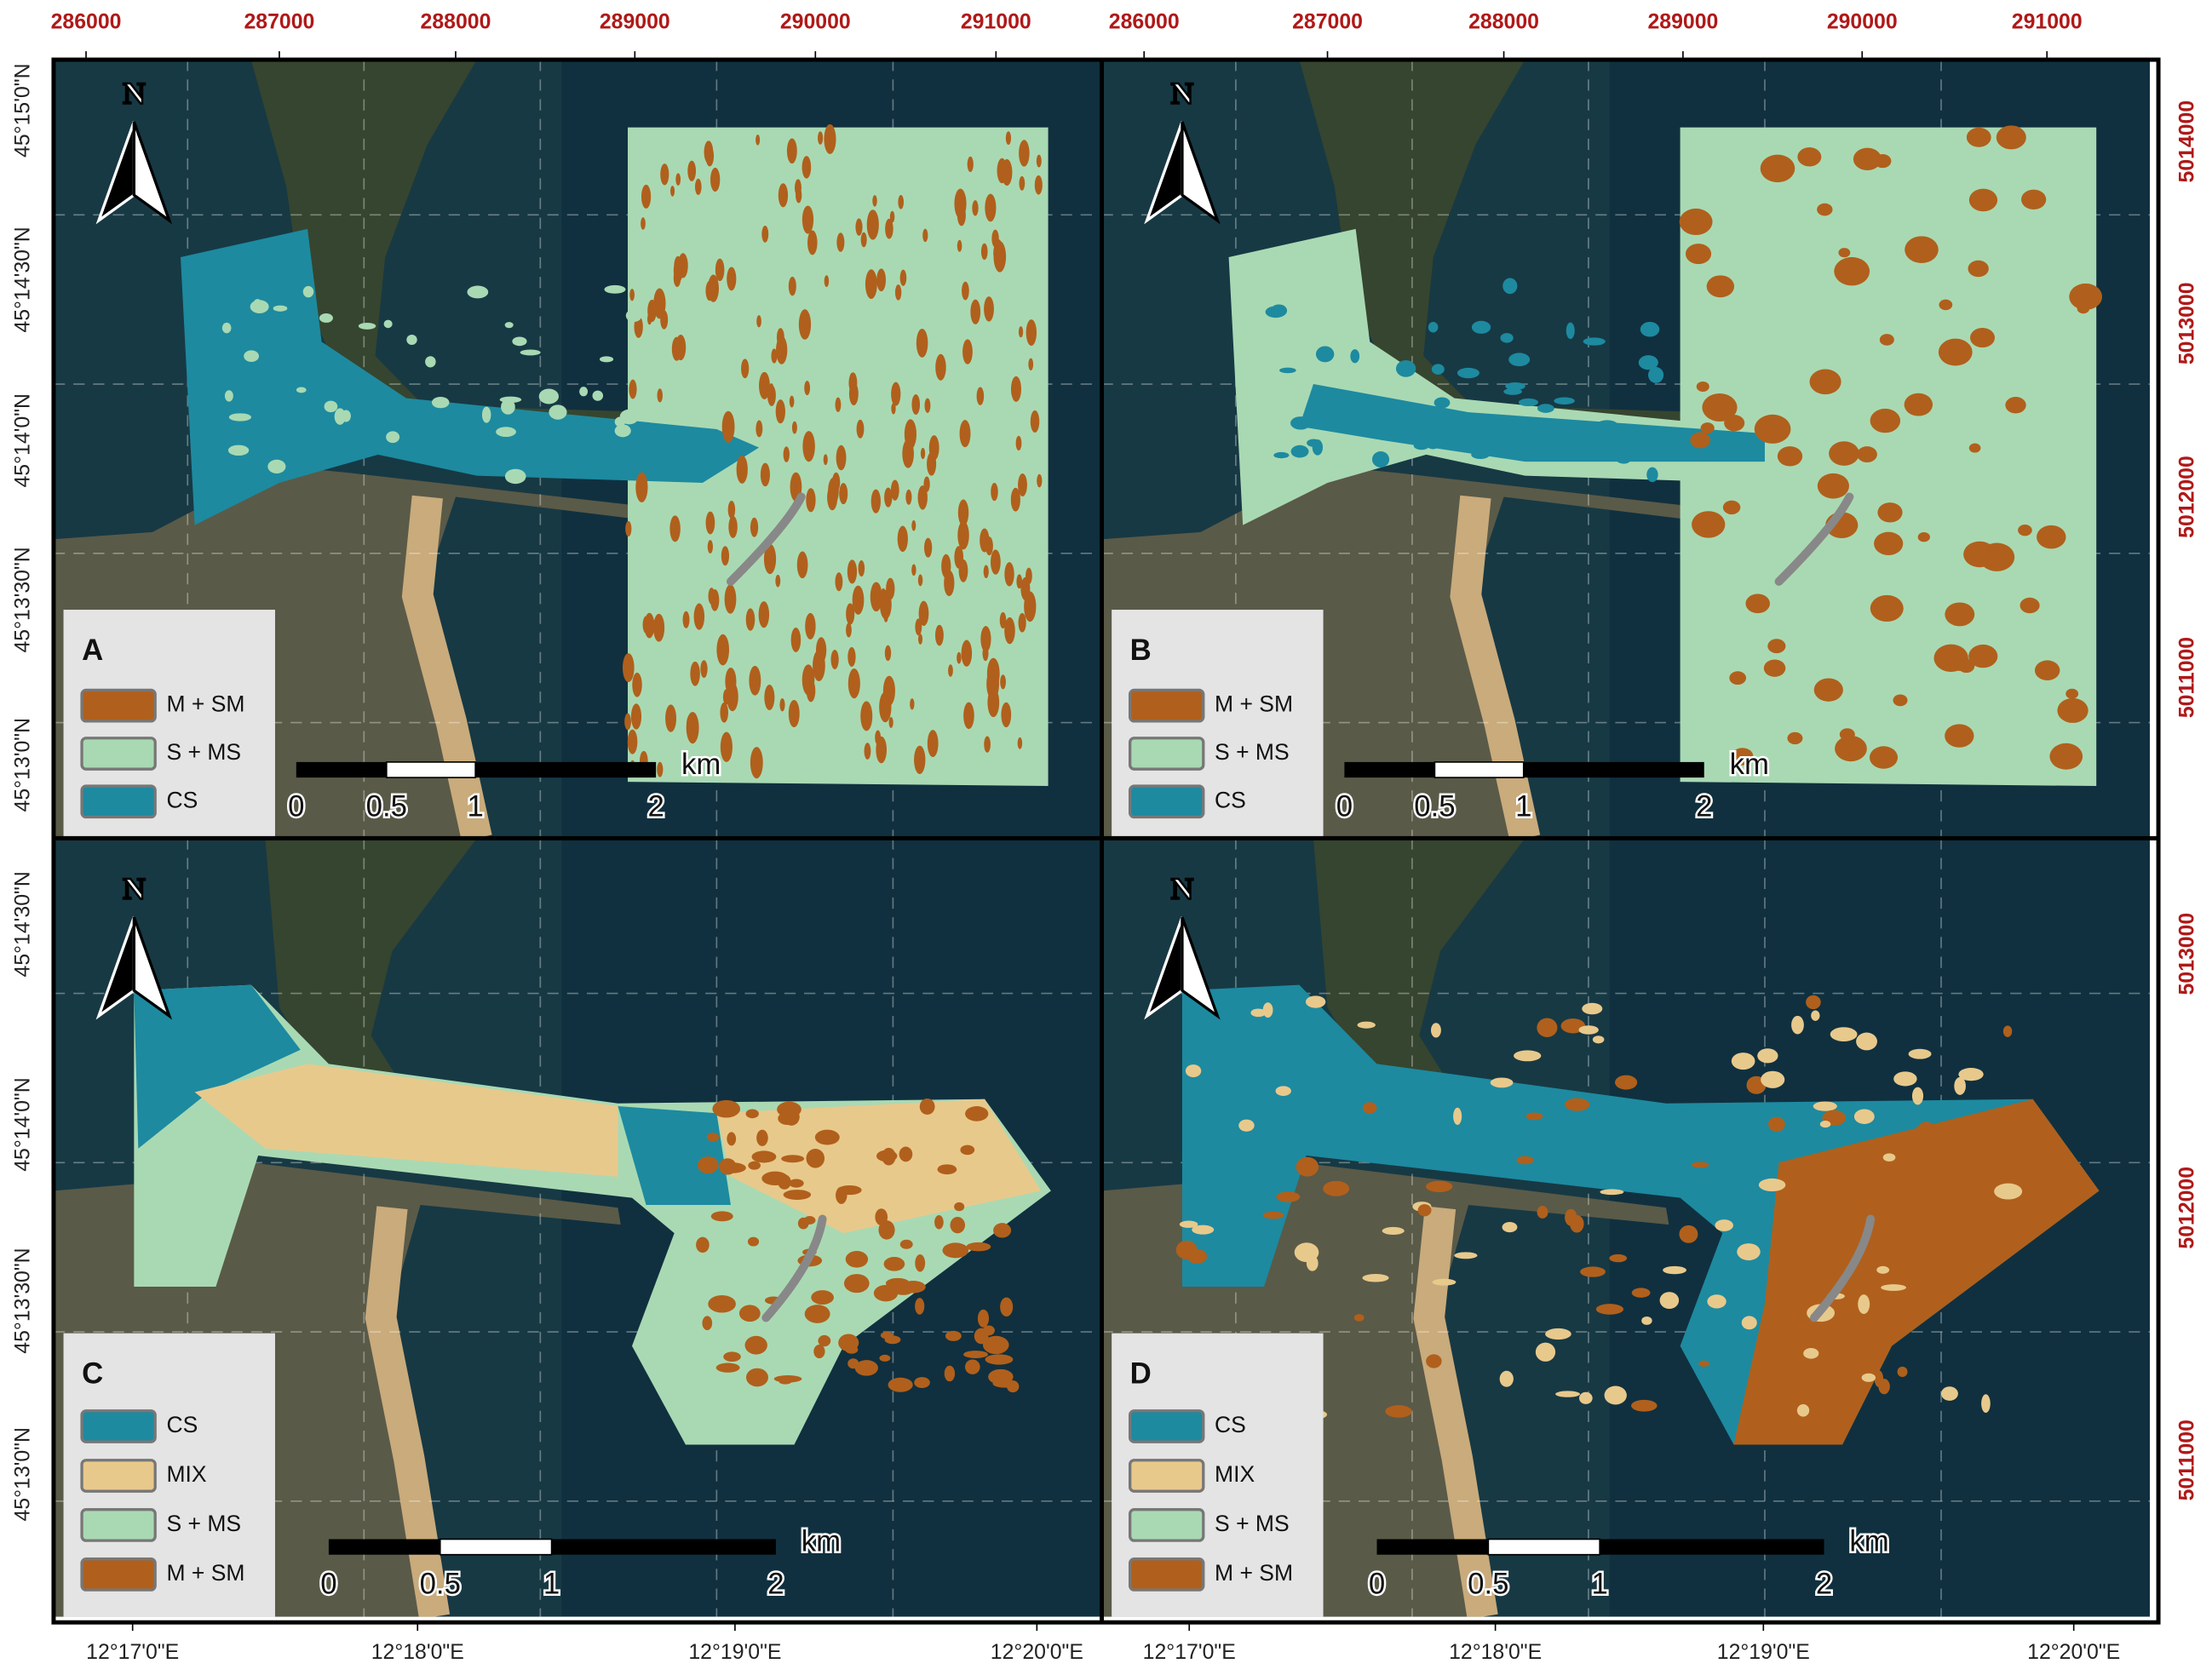 Image resolution: width=2212 pixels, height=1675 pixels. What do you see at coordinates (386, 807) in the screenshot?
I see `scale-label: 0.5` at bounding box center [386, 807].